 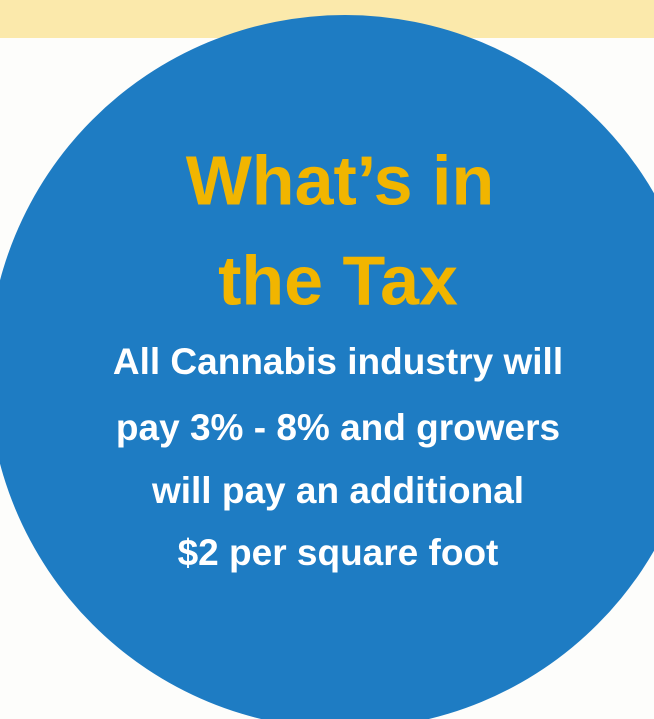 I want to click on heading-line: What’s in, so click(x=340, y=180).